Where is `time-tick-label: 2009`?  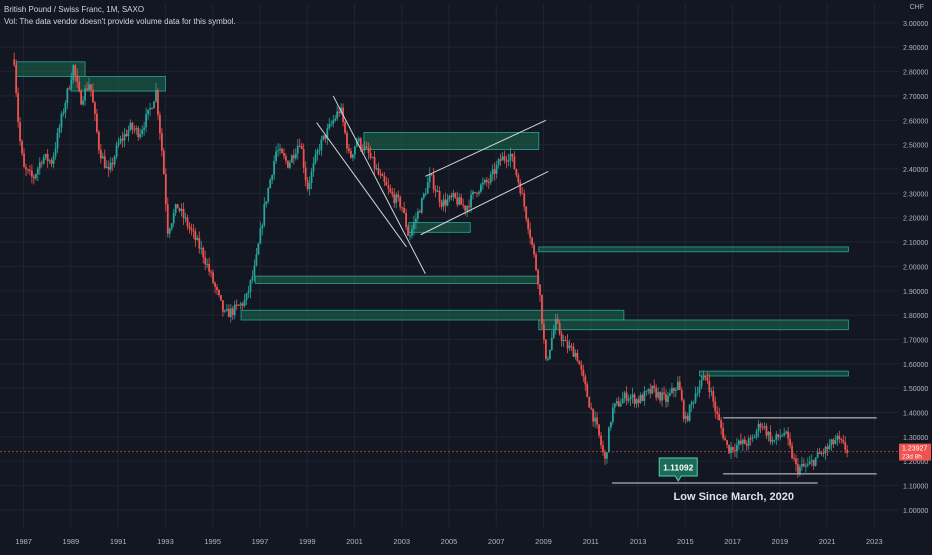 time-tick-label: 2009 is located at coordinates (543, 541).